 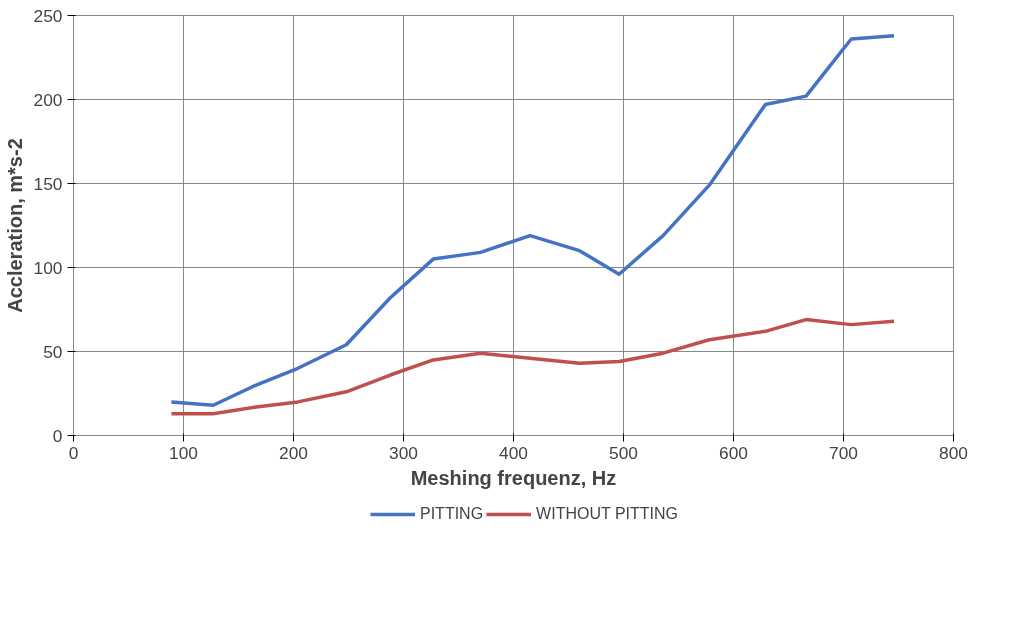 I want to click on line-series, so click(x=532, y=366).